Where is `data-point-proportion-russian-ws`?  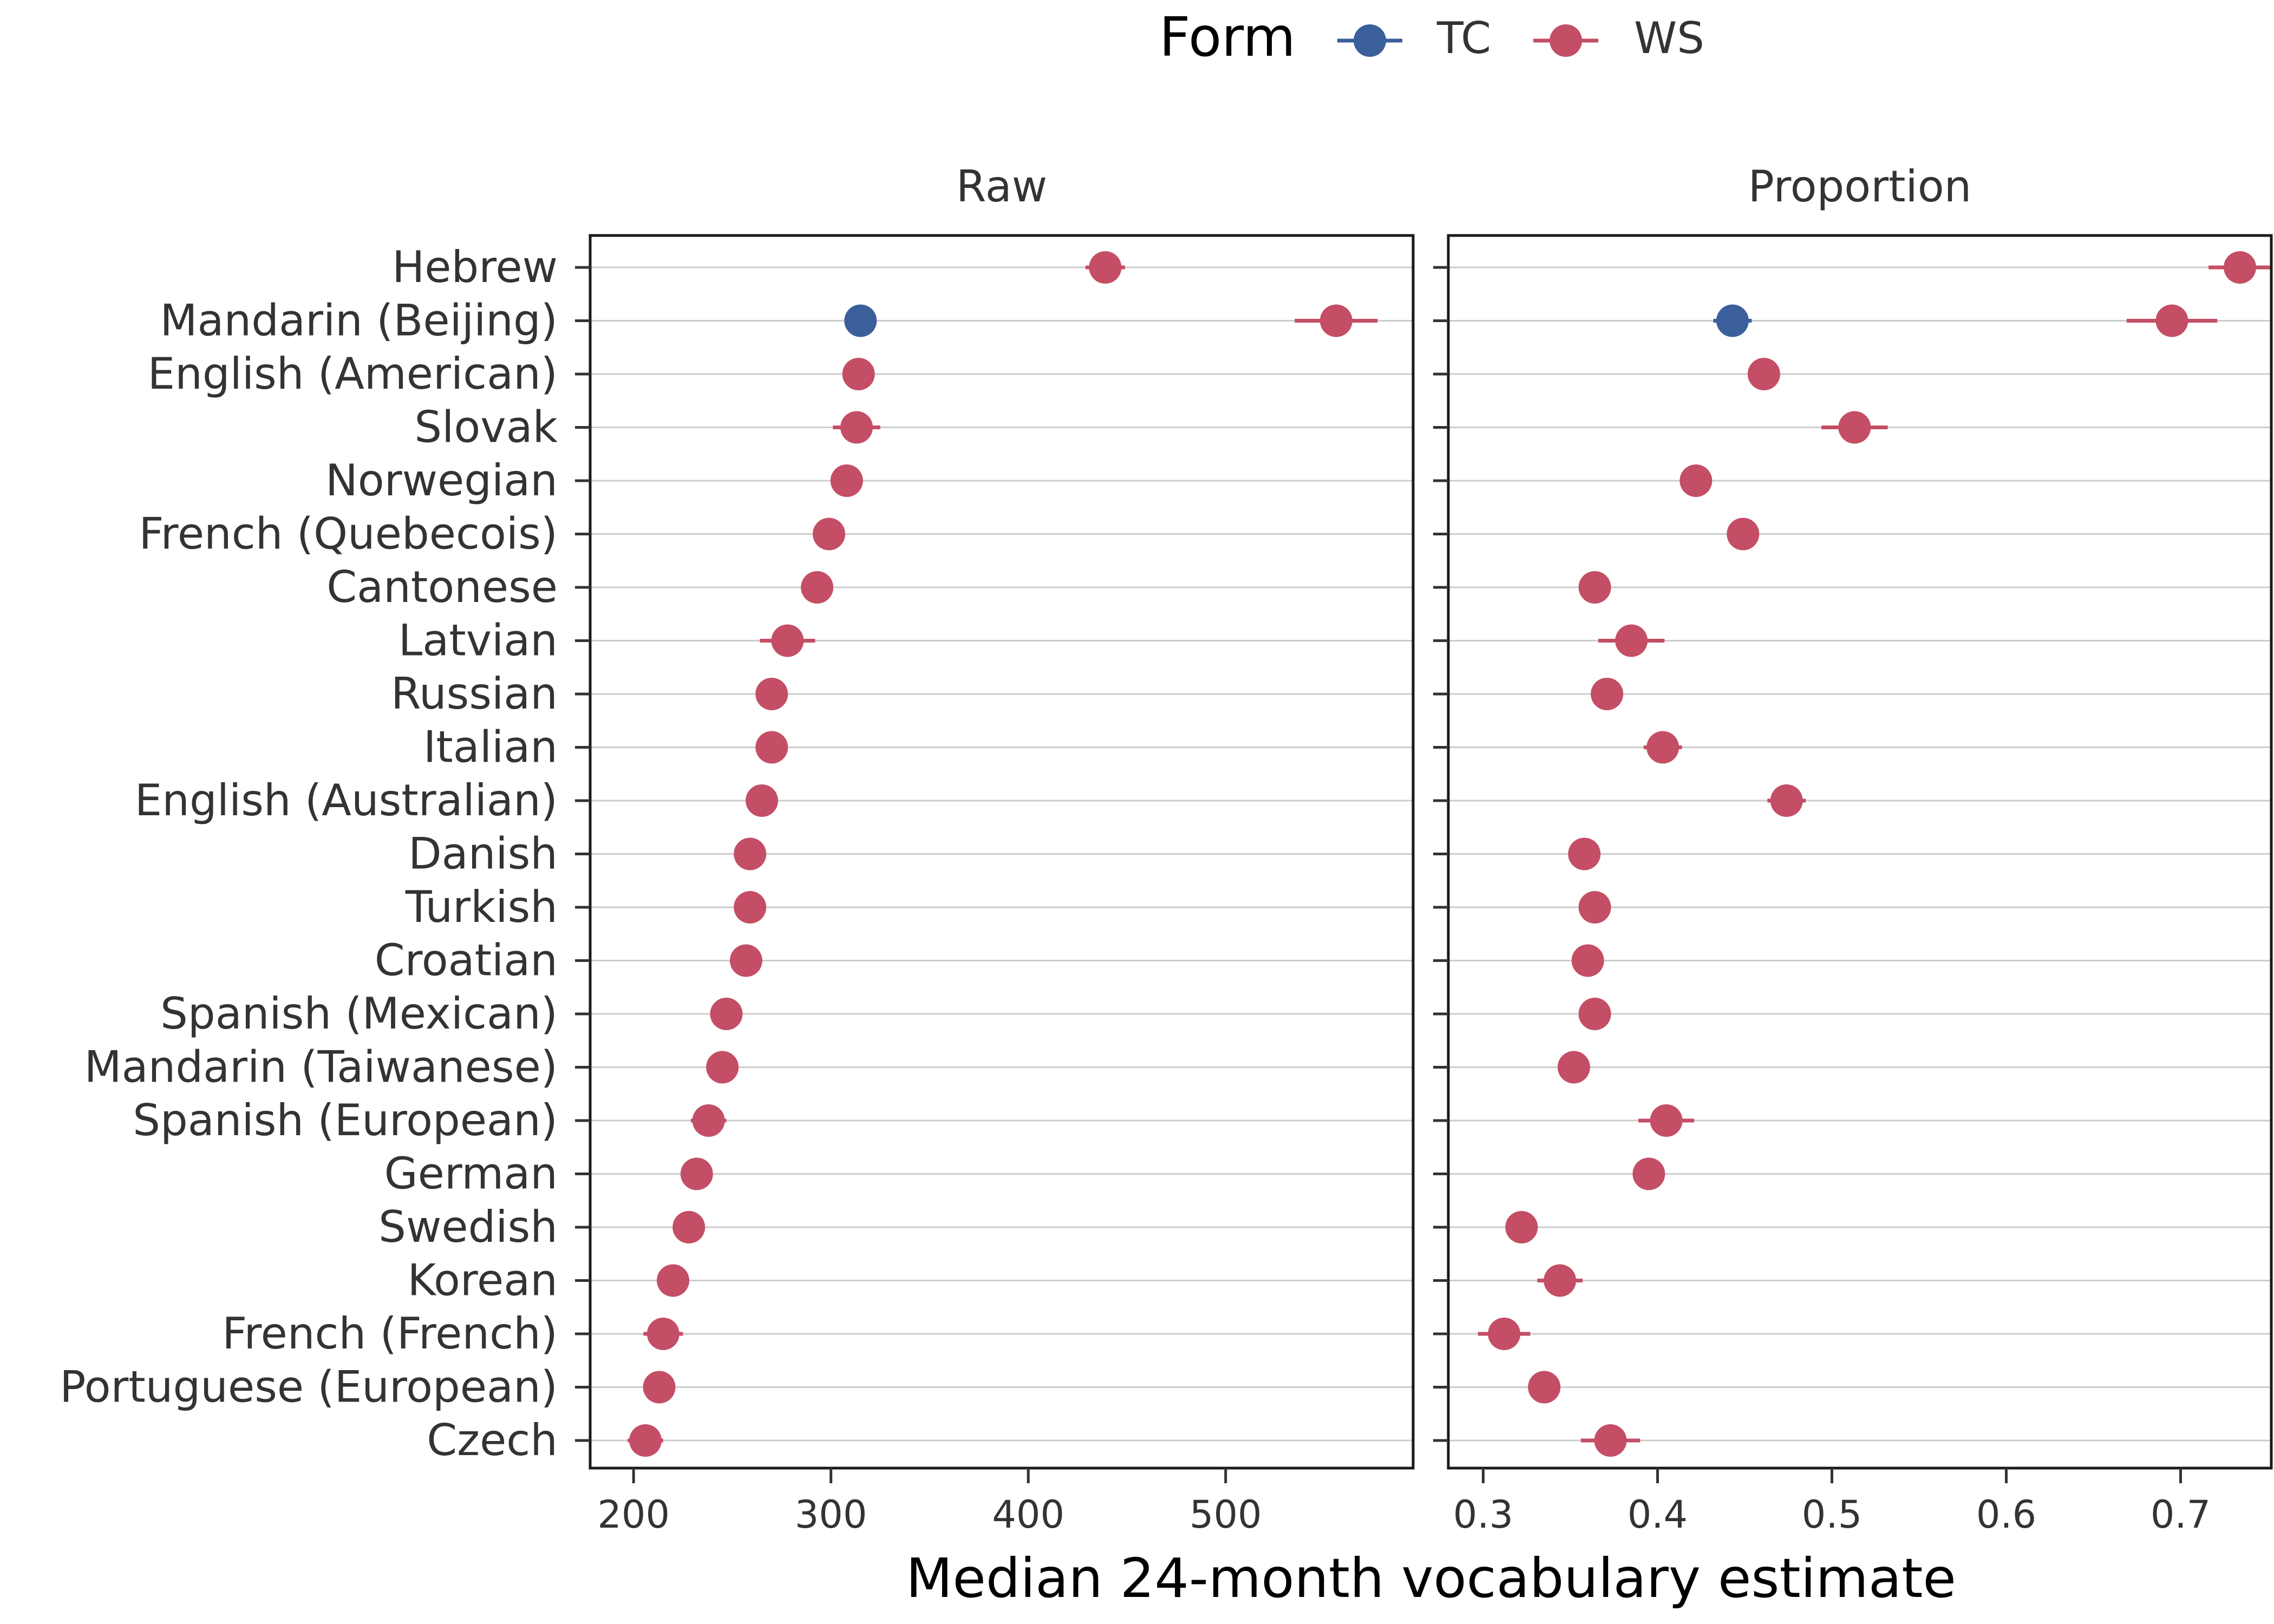
data-point-proportion-russian-ws is located at coordinates (1608, 694).